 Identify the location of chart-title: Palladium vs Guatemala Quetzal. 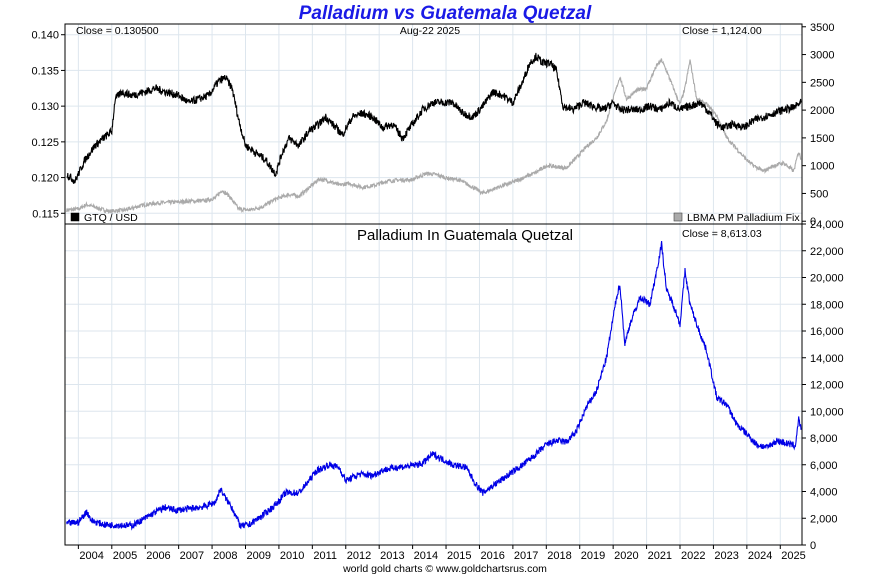
(445, 13).